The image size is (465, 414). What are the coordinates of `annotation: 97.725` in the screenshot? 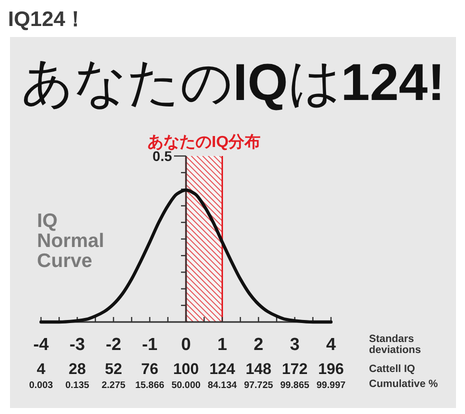 It's located at (259, 385).